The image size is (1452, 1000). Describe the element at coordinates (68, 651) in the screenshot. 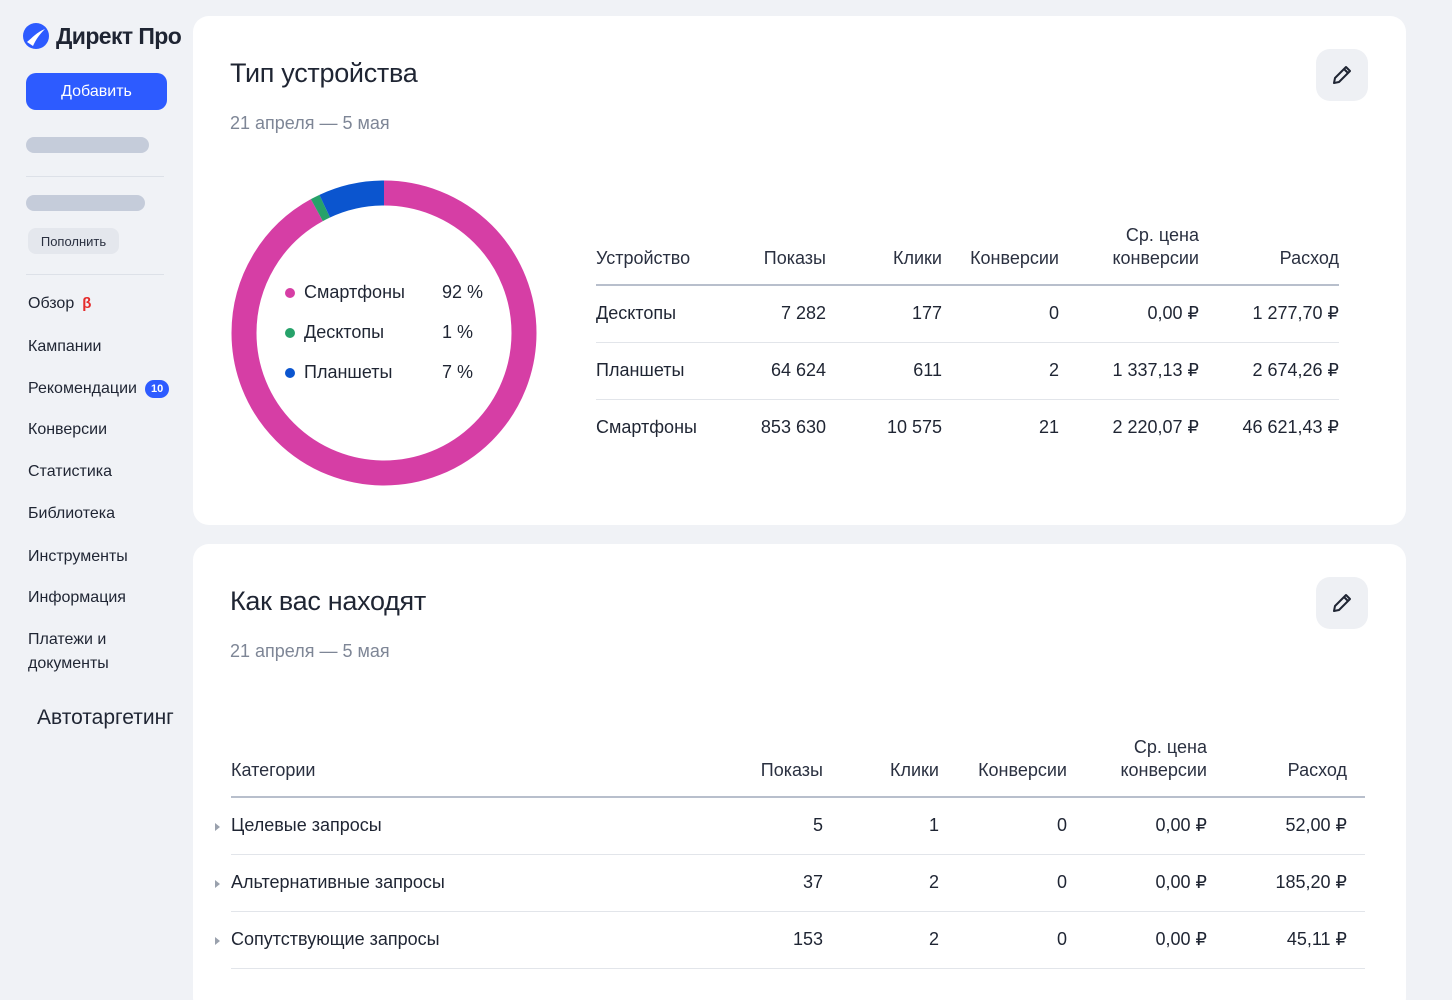

I see `sidebar-item-label: Платежи и документы` at that location.